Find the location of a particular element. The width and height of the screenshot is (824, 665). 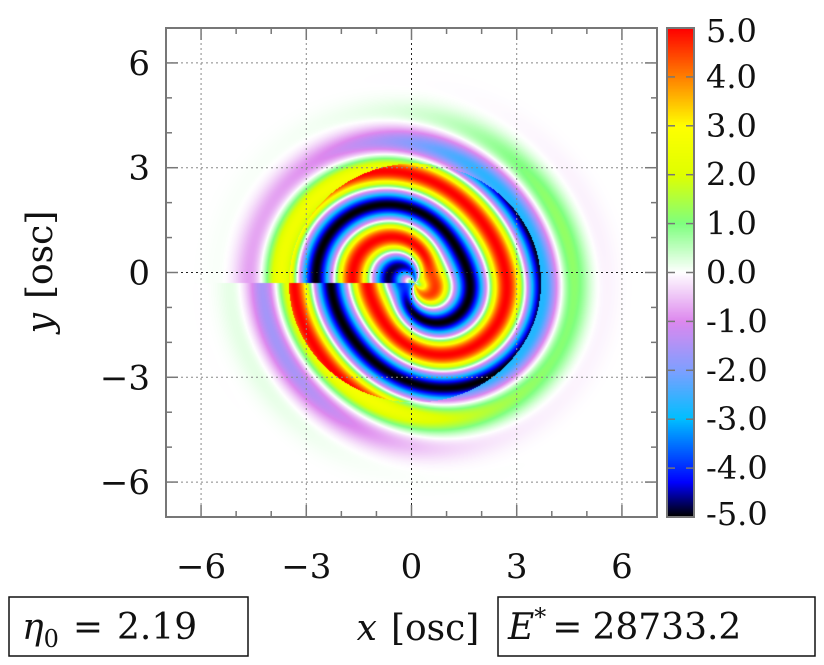

svg-text:y[osc]: y [osc] is located at coordinates (40, 273).